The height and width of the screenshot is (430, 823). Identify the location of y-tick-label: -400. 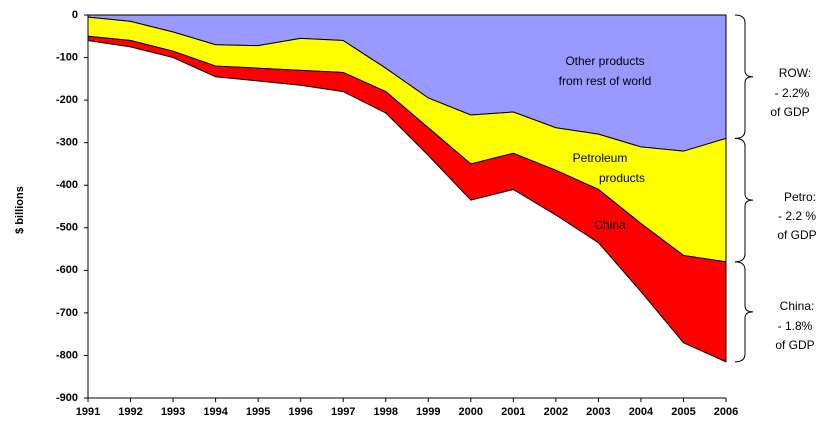
(67, 185).